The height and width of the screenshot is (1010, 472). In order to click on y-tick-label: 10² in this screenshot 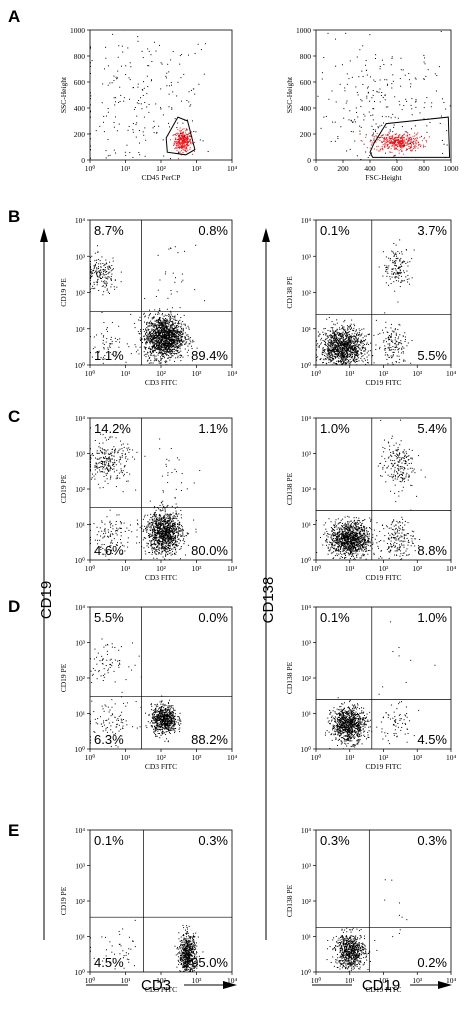, I will do `click(80, 489)`.